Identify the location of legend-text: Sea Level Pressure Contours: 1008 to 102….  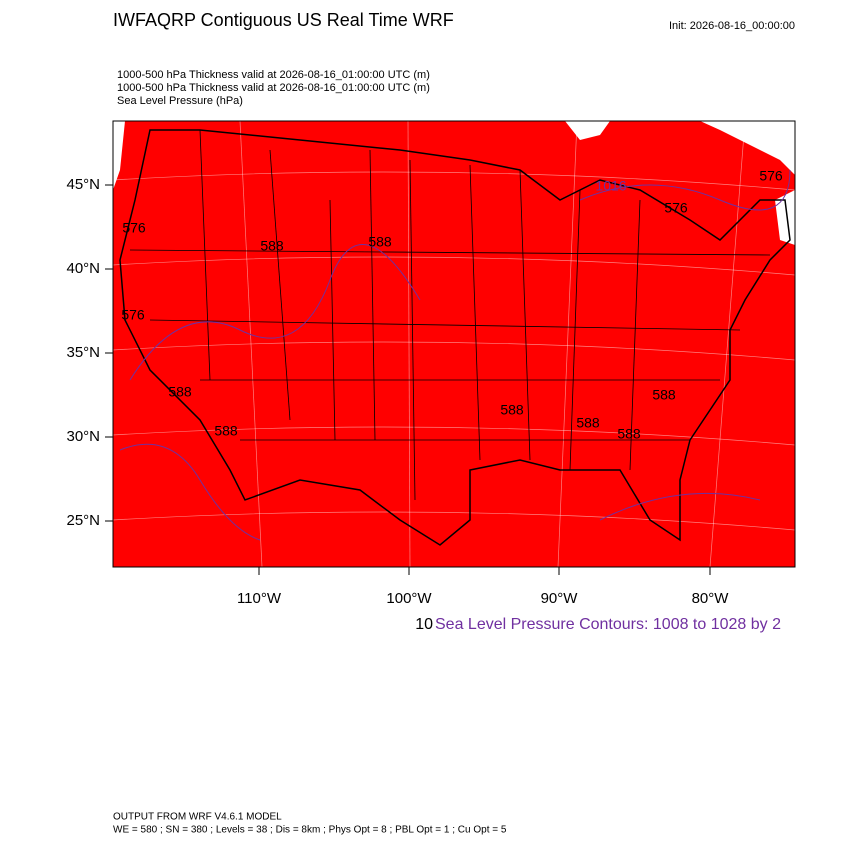
(608, 624).